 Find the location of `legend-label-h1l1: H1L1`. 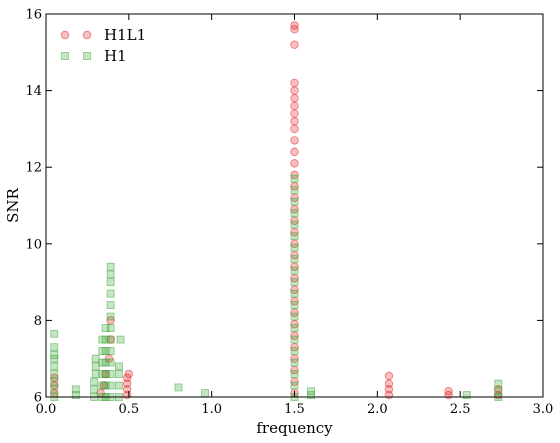

legend-label-h1l1: H1L1 is located at coordinates (125, 35).